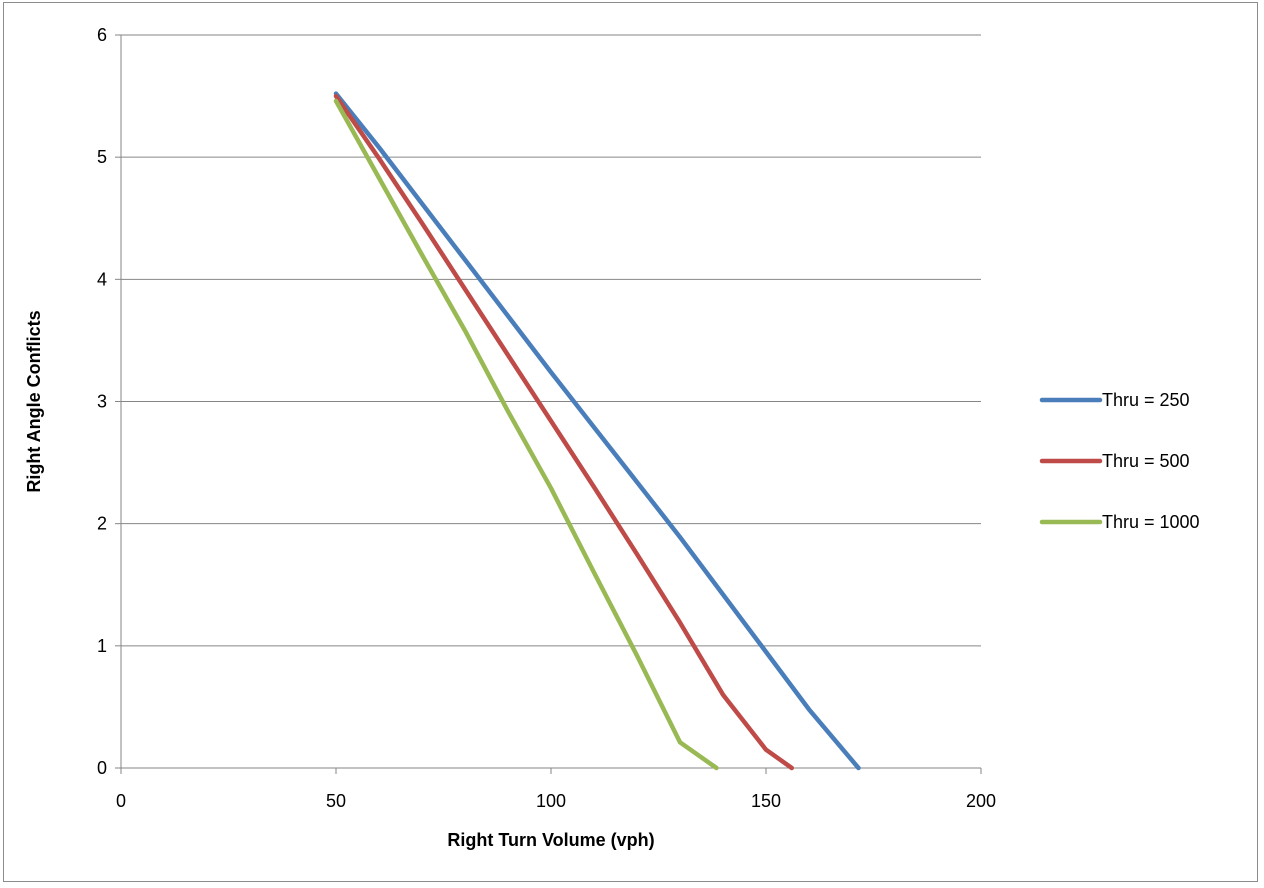  Describe the element at coordinates (102, 279) in the screenshot. I see `y-tick-label: 4` at that location.